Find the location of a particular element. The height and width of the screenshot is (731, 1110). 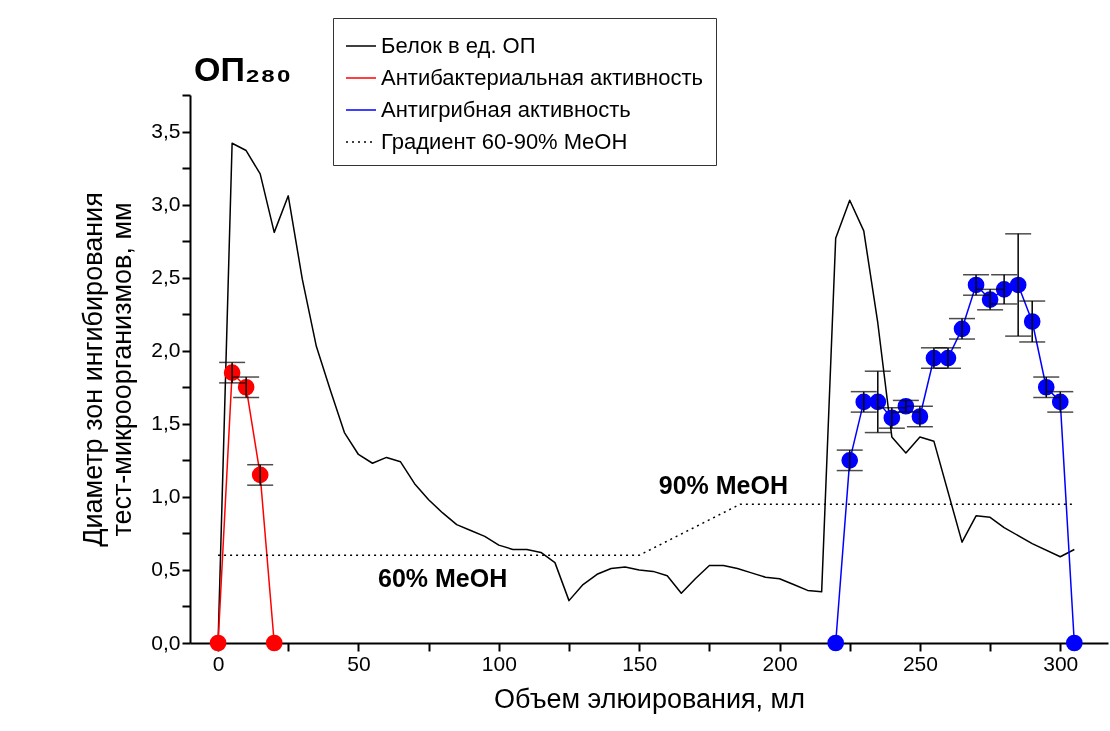

y-axis-title: Диаметр зон ингибирования тест-микроорганизмов, мм is located at coordinates (108, 369).